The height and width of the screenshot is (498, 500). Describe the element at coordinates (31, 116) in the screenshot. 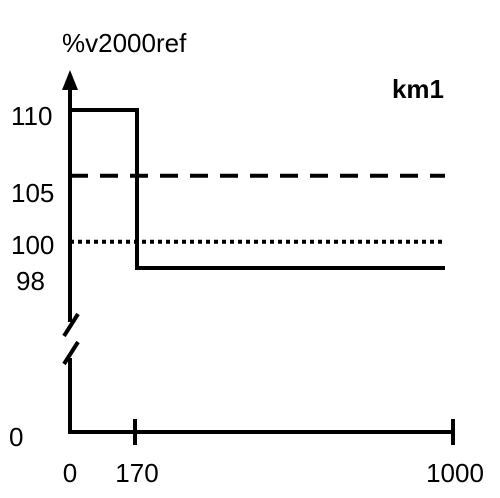

I see `y-tick-label-110: 110` at that location.